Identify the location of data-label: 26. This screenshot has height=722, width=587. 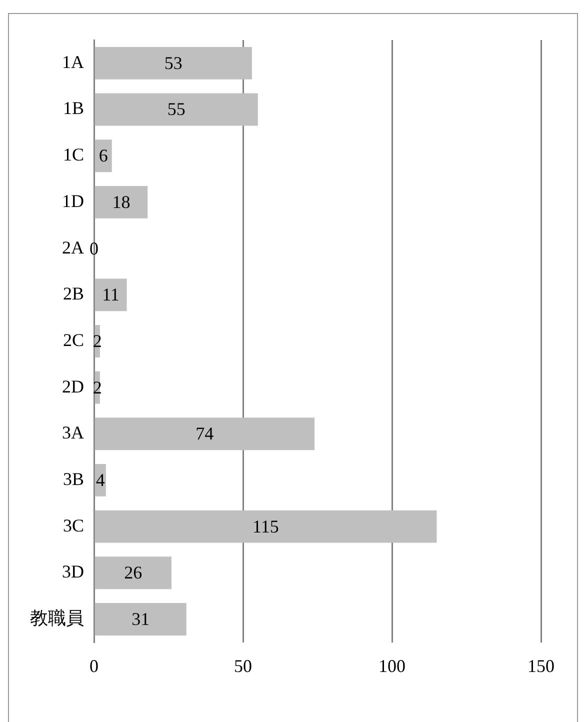
(133, 572).